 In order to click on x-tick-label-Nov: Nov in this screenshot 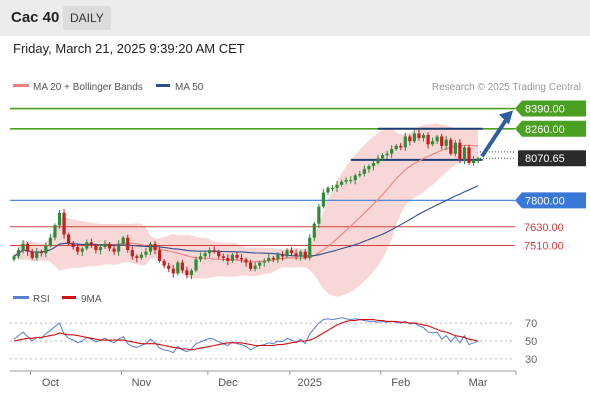, I will do `click(142, 383)`.